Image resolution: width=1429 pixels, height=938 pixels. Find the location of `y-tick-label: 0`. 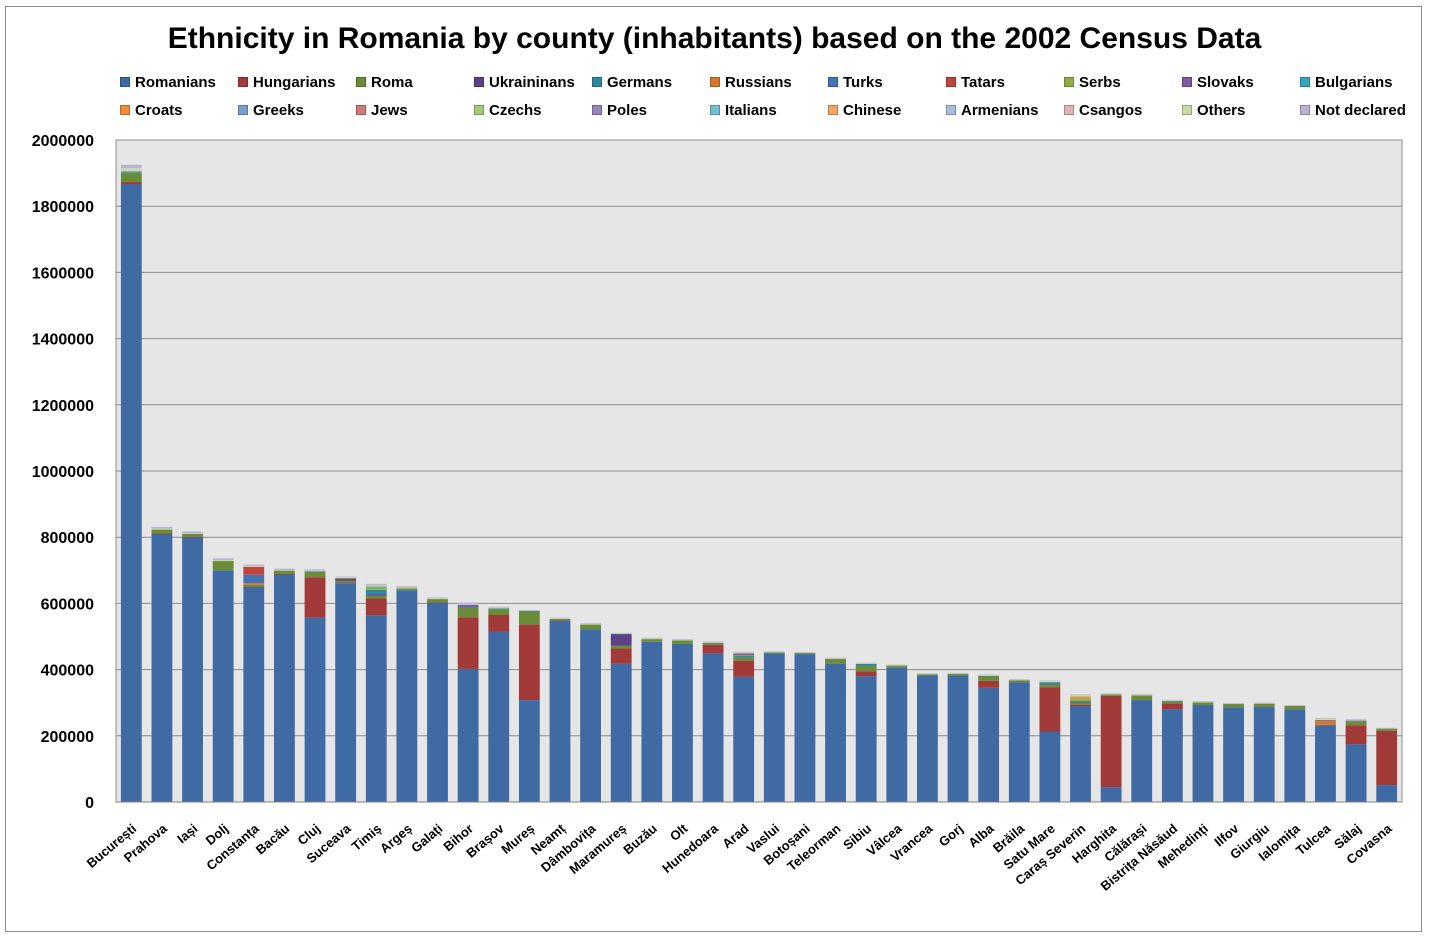

y-tick-label: 0 is located at coordinates (89, 803).